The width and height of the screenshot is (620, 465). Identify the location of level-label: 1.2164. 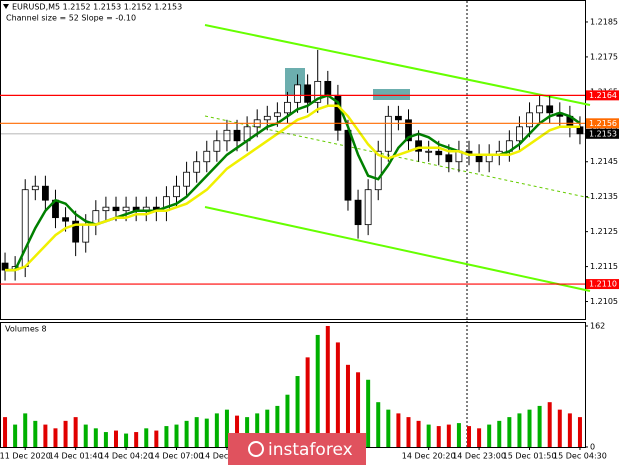
(603, 95).